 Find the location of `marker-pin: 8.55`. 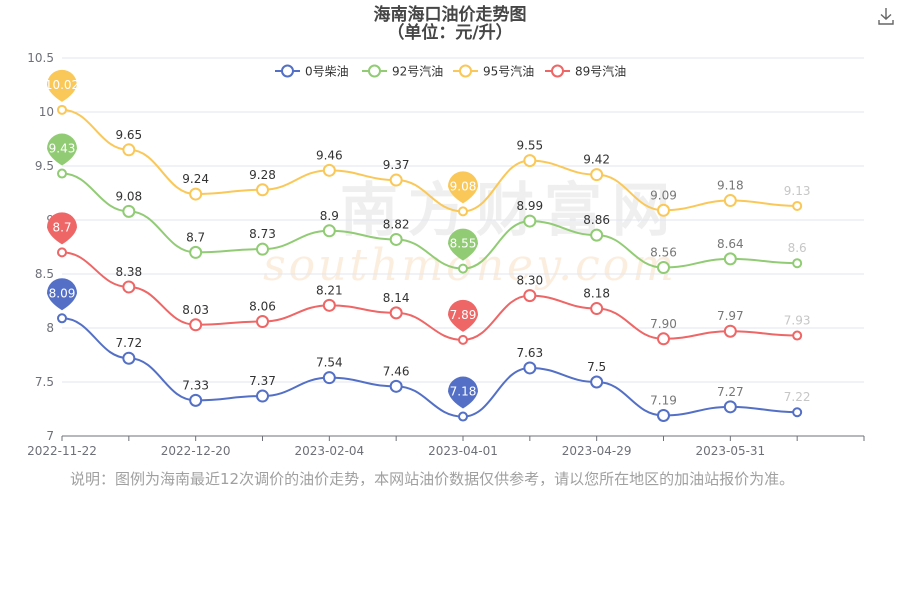

marker-pin: 8.55 is located at coordinates (463, 244).